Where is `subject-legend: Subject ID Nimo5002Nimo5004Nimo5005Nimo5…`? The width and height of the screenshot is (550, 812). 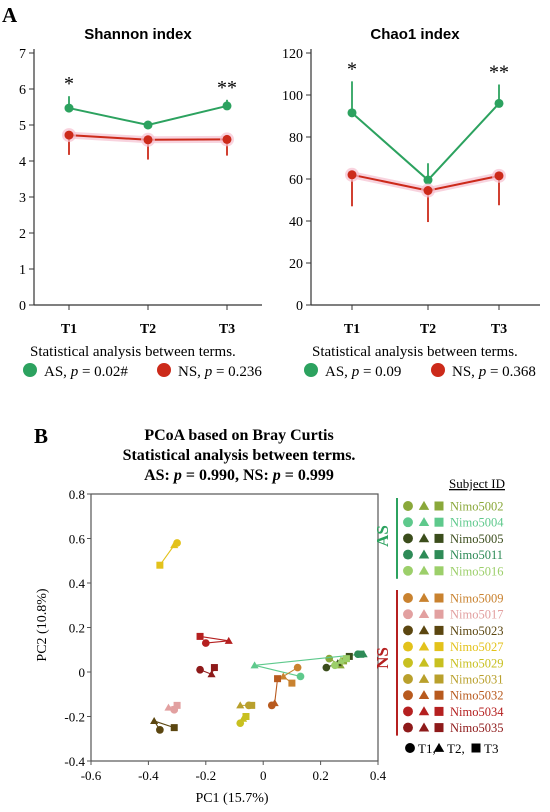
subject-legend: Subject ID Nimo5002Nimo5004Nimo5005Nimo5… is located at coordinates (439, 616).